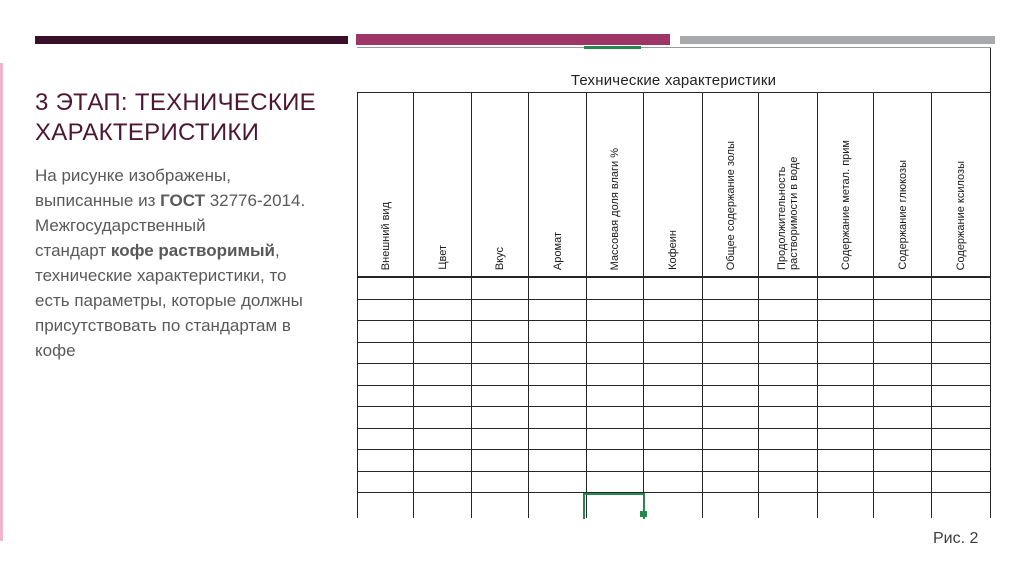 This screenshot has height=574, width=1024. Describe the element at coordinates (614, 506) in the screenshot. I see `excel-selected-cell` at that location.